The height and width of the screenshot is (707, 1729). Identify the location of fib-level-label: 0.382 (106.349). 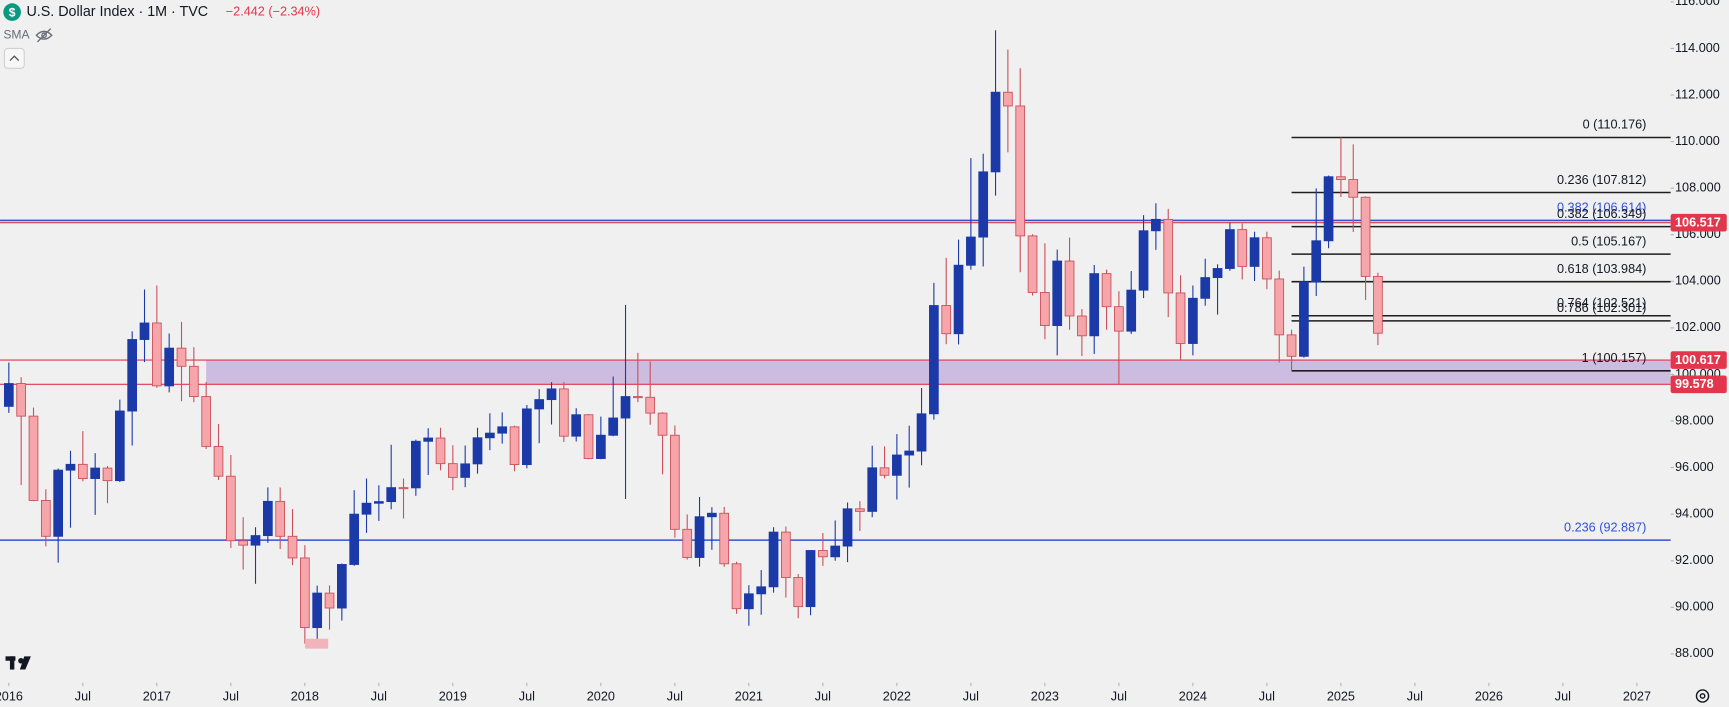
(1601, 214).